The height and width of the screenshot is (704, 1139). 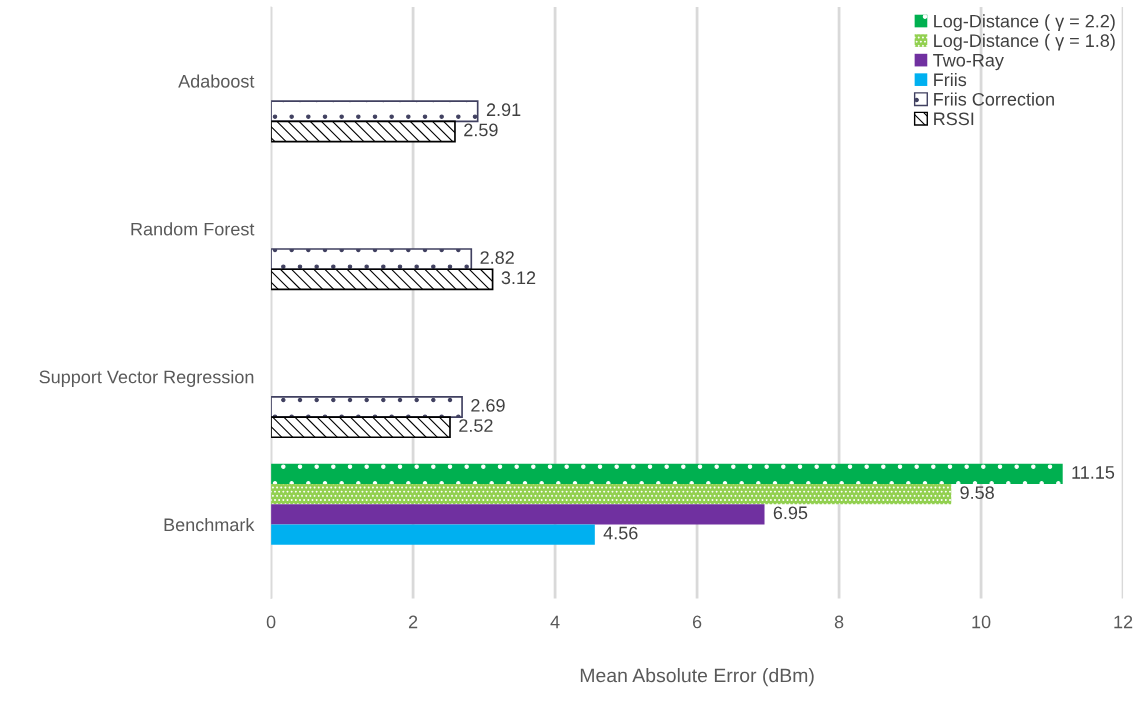 I want to click on legend-label: Log-Distance ( γ = 2.2), so click(x=1024, y=23).